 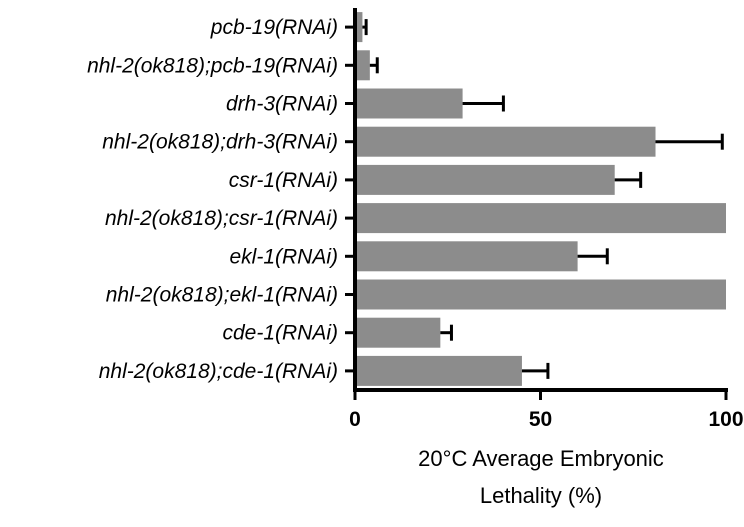 What do you see at coordinates (283, 180) in the screenshot?
I see `y-tick-label-4: csr-1(RNAi)` at bounding box center [283, 180].